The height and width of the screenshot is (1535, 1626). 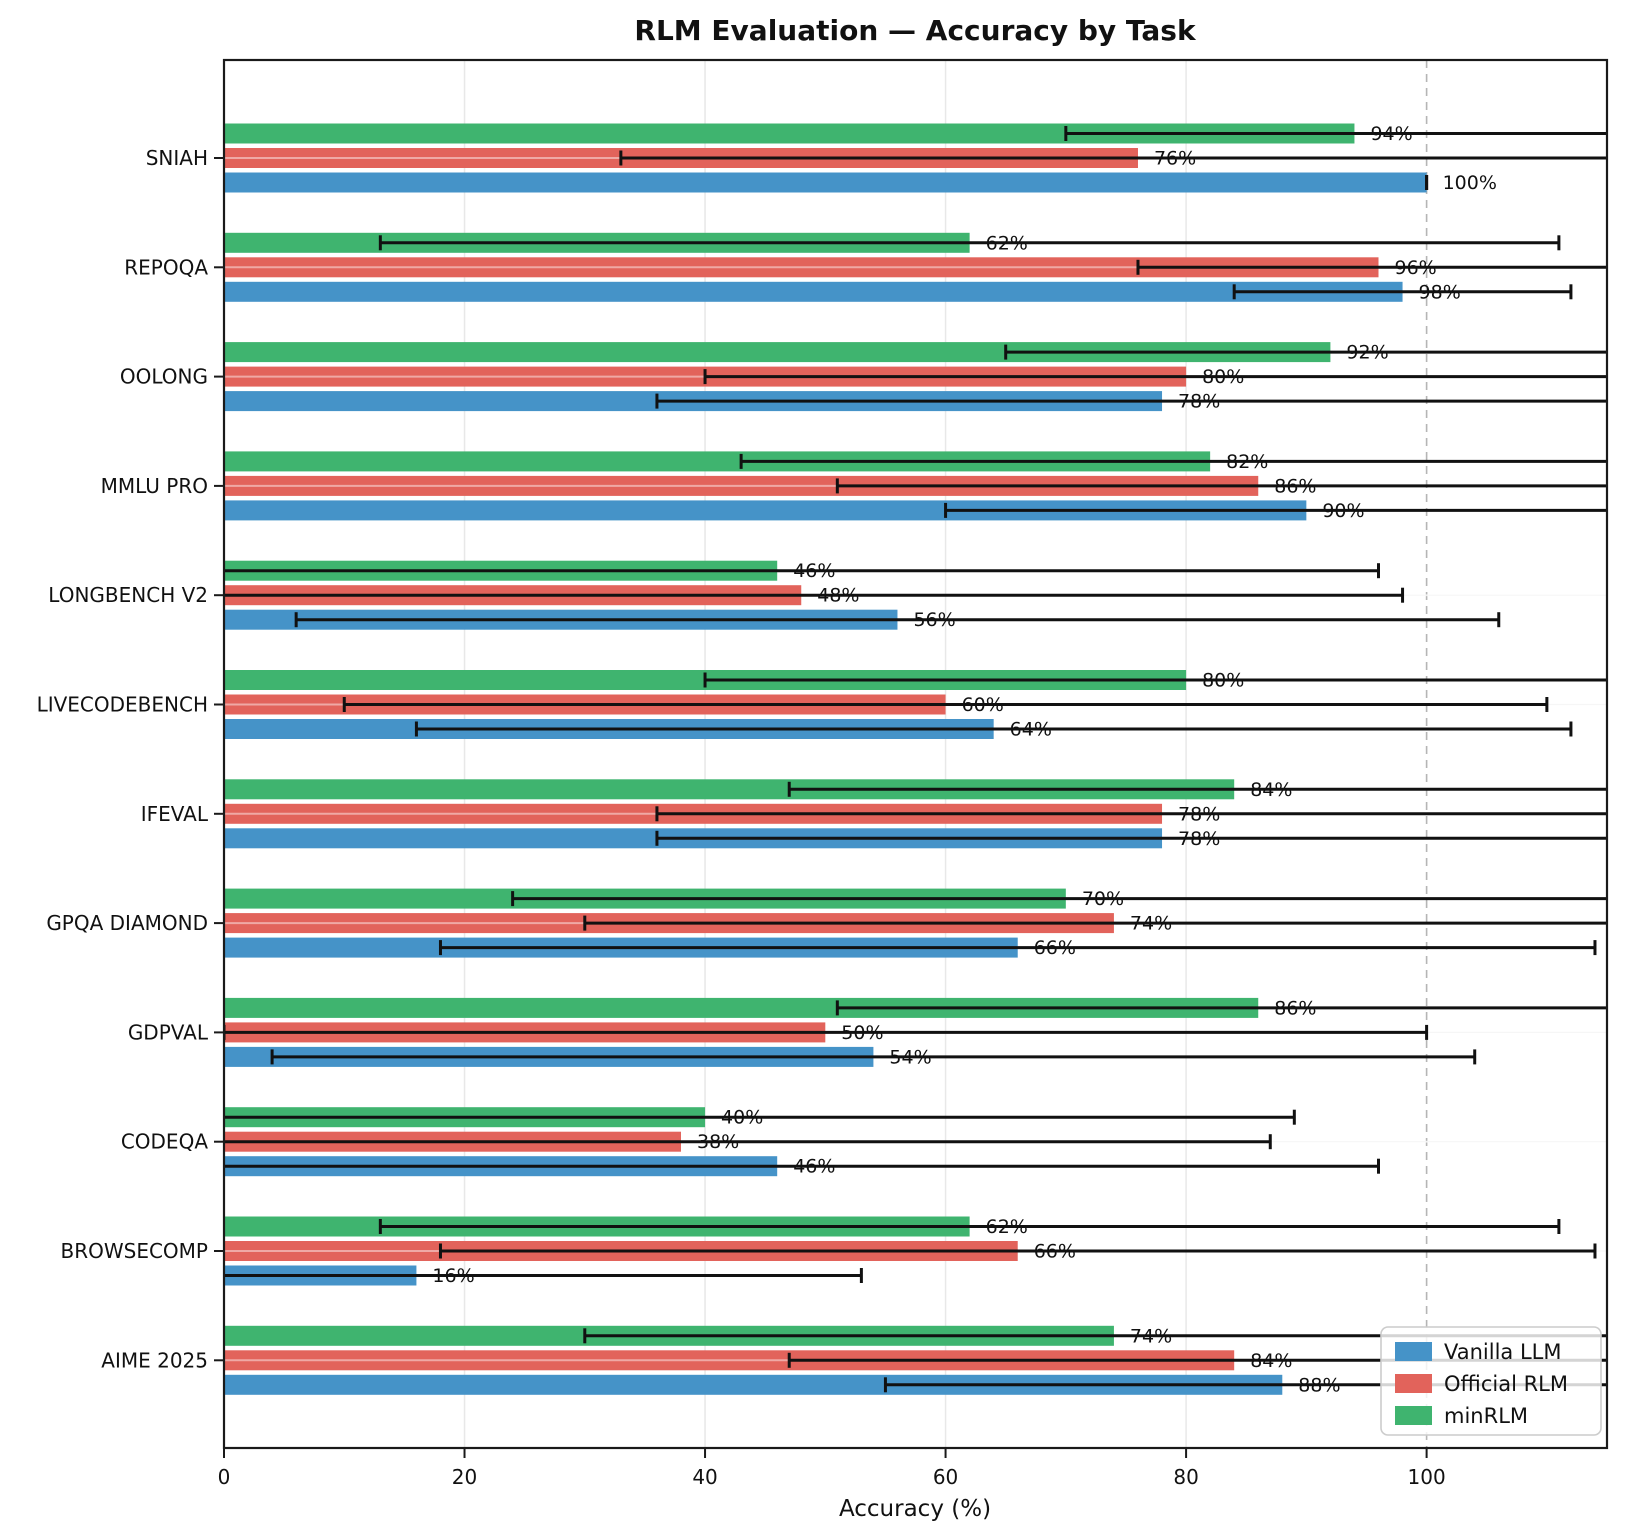 I want to click on bar-value-label: 38%, so click(x=718, y=1142).